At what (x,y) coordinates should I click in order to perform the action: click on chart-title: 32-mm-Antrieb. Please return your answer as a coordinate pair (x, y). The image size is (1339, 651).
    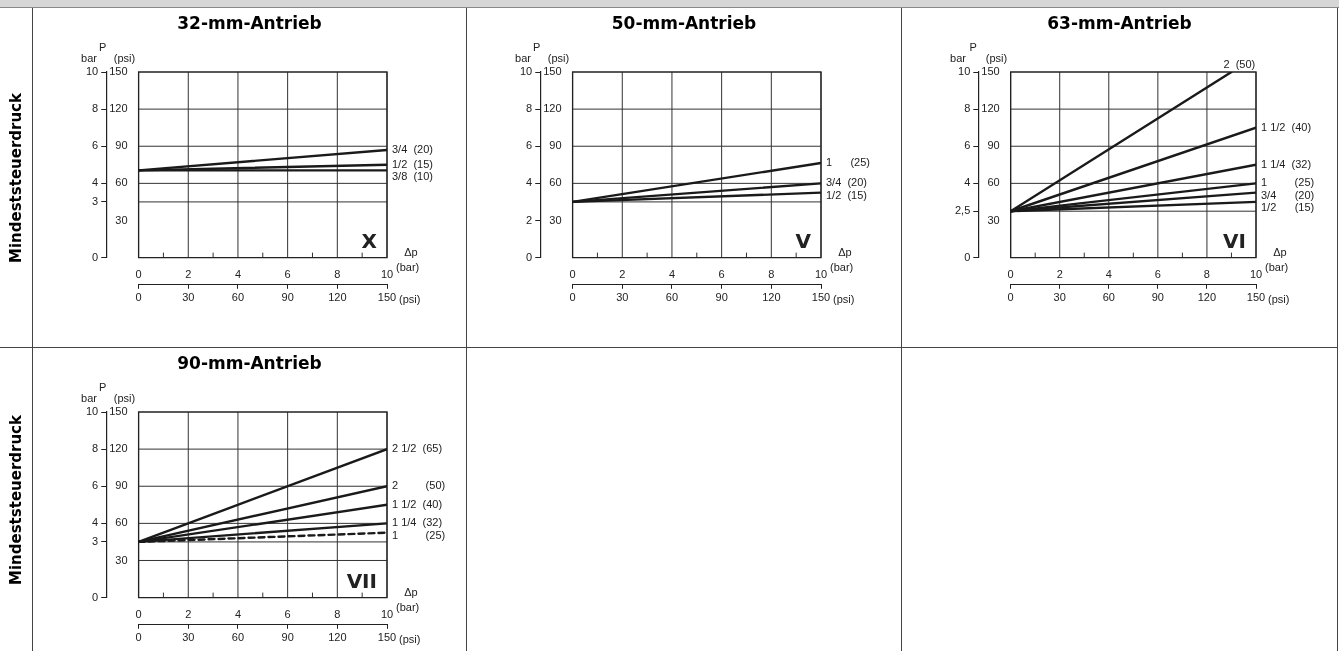
    Looking at the image, I should click on (249, 23).